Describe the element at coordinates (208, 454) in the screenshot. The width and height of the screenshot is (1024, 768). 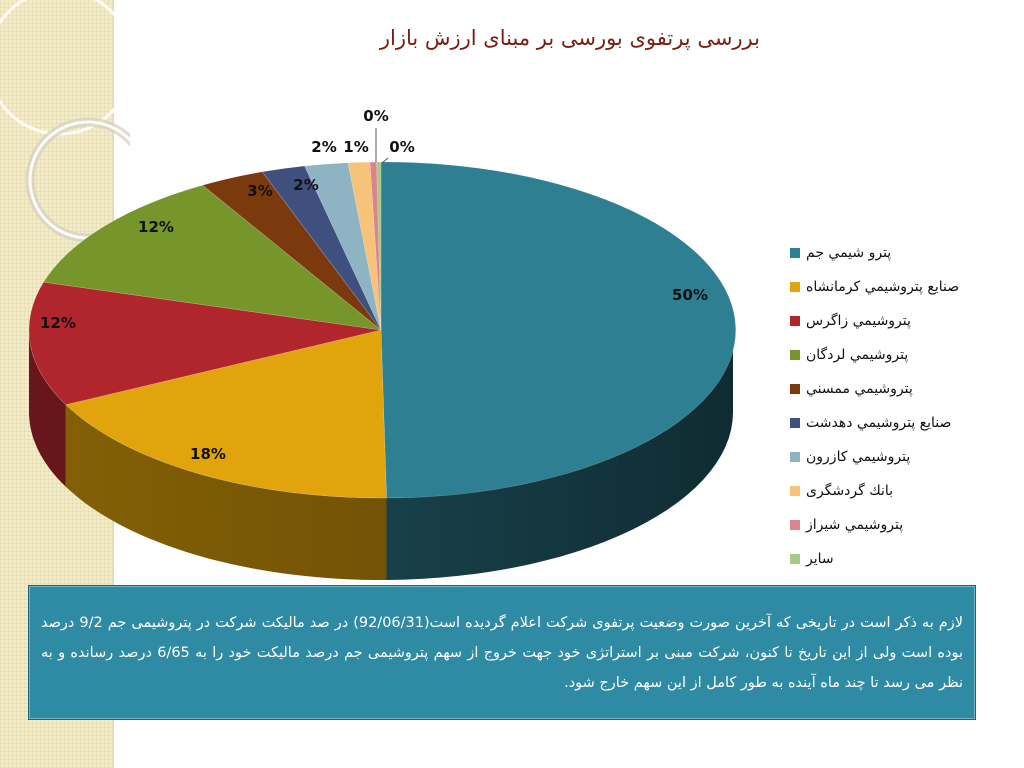
I see `slice-صنايع-پتروشيمي-كرمانشاه-percent-label: 18%` at that location.